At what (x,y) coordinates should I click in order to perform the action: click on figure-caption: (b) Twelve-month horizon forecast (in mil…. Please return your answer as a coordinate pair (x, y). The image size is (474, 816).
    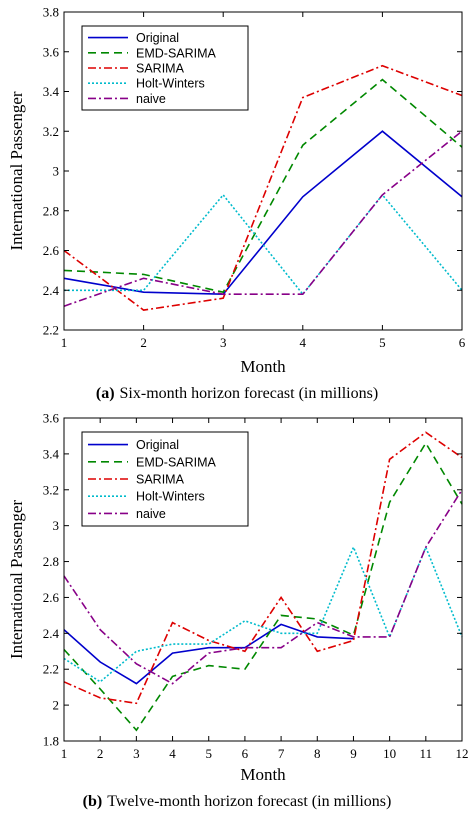
    Looking at the image, I should click on (237, 801).